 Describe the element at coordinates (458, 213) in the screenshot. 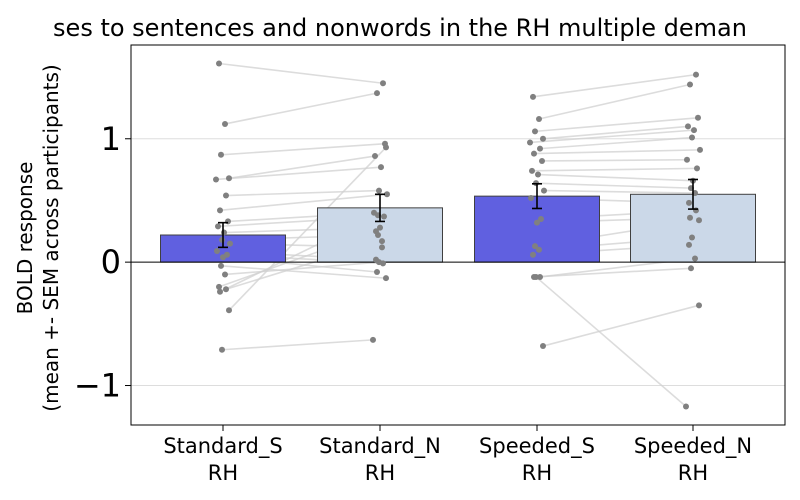

I see `error-bars` at that location.